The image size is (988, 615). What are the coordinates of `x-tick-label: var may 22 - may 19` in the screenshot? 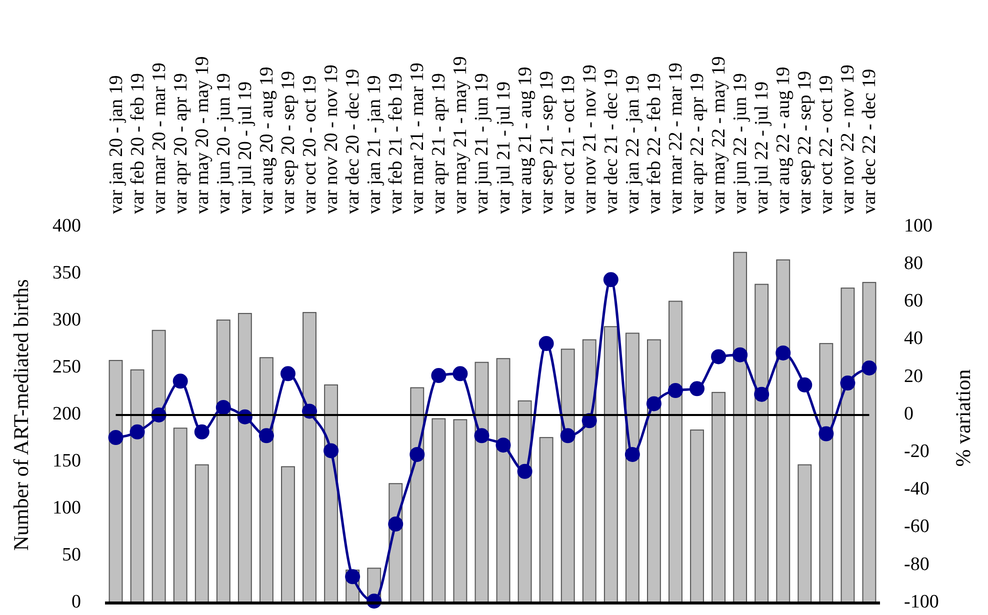 It's located at (719, 135).